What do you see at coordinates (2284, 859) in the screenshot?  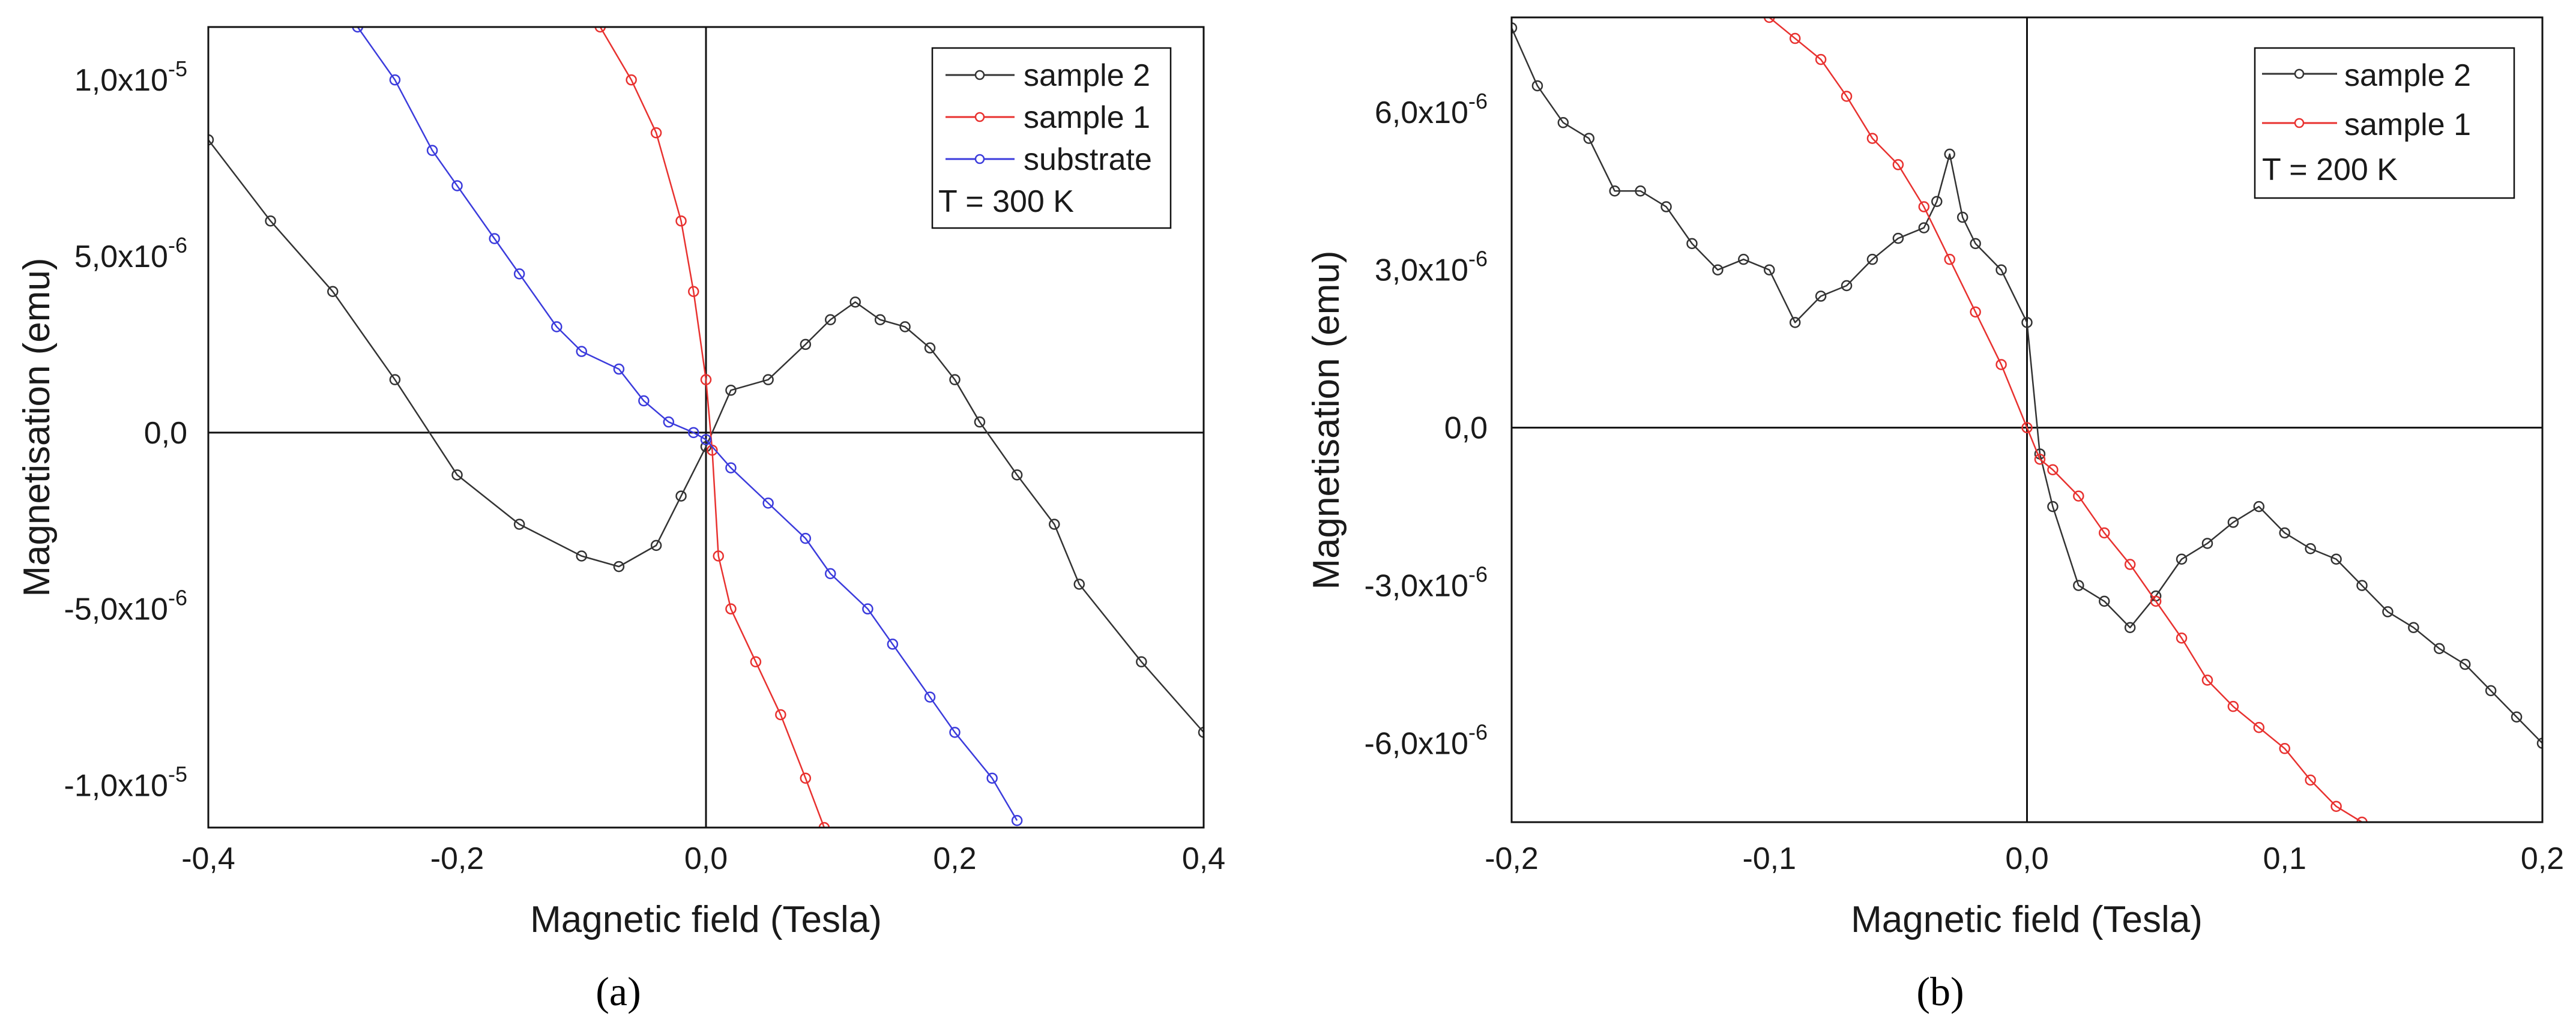 I see `x-tick-label: 0,1` at bounding box center [2284, 859].